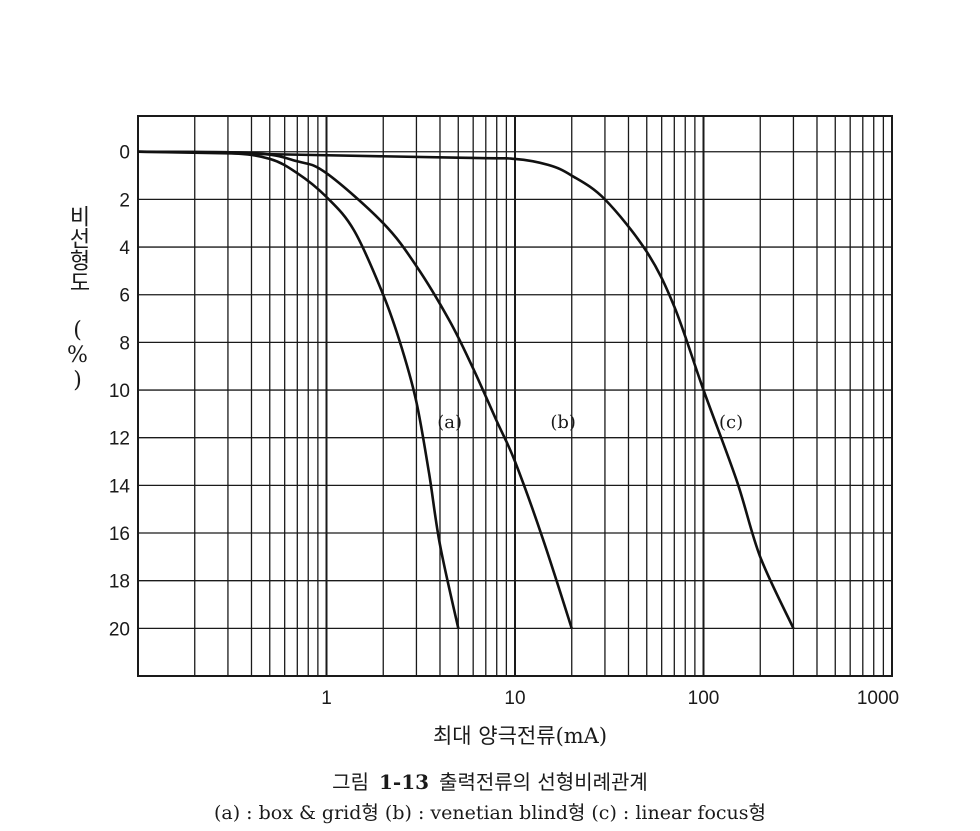 The image size is (980, 831). I want to click on y-tick-label: 8, so click(124, 343).